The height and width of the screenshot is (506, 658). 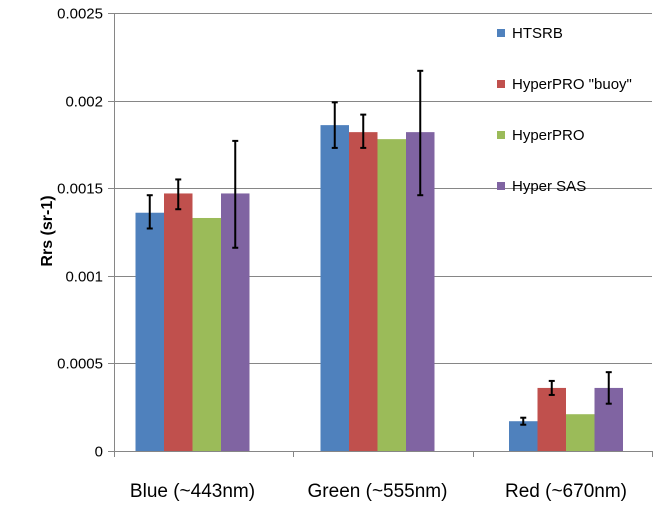 What do you see at coordinates (572, 84) in the screenshot?
I see `legend-label: HyperPRO "buoy"` at bounding box center [572, 84].